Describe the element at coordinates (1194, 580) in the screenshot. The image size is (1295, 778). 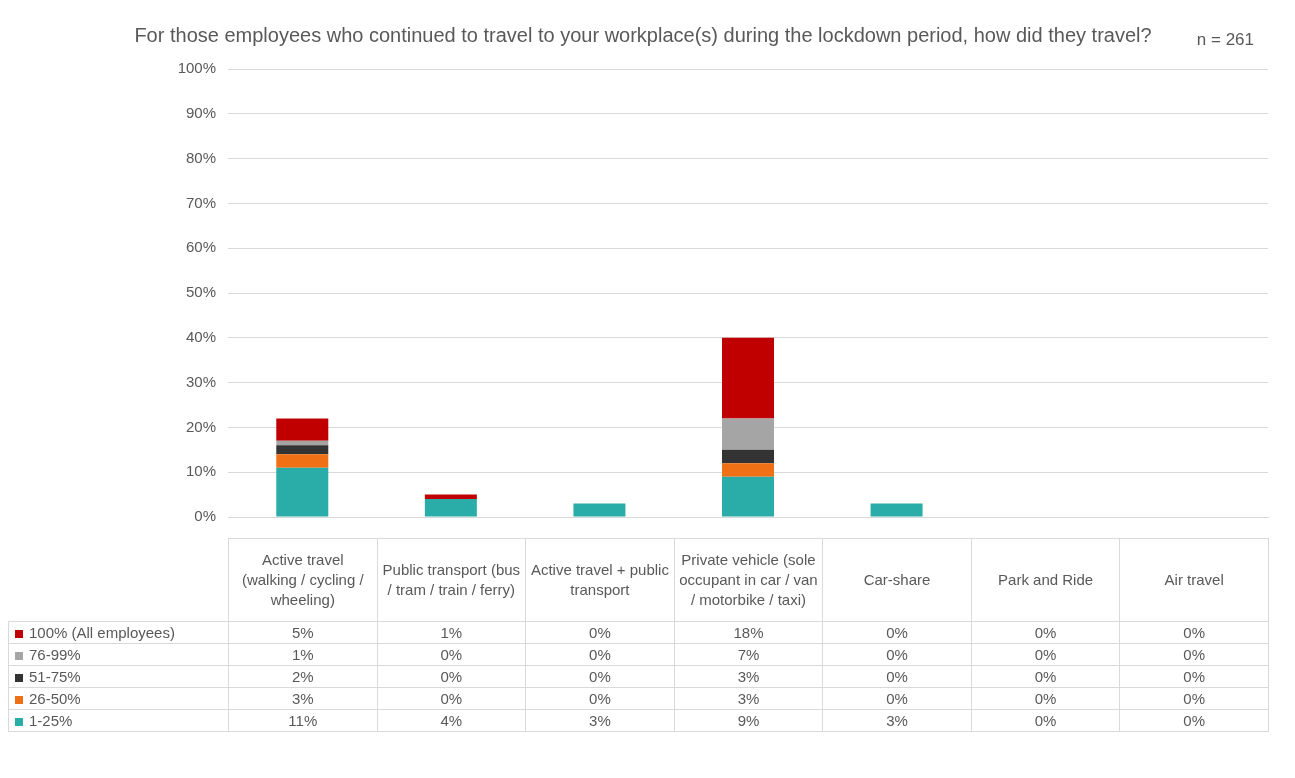
I see `x-tick-label: Air travel` at that location.